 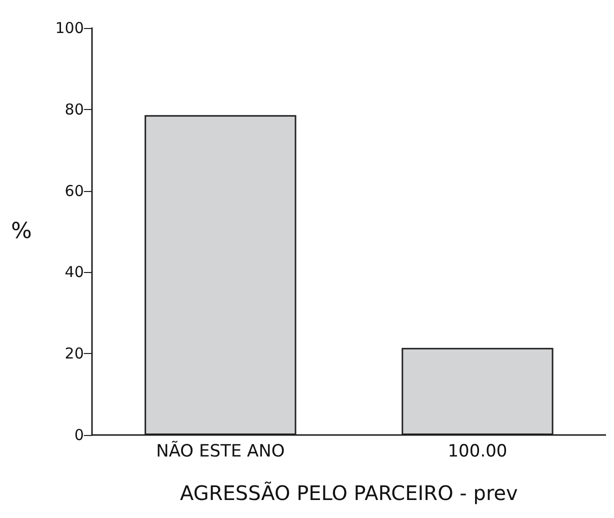 I want to click on y-tick-label: 40, so click(x=74, y=272).